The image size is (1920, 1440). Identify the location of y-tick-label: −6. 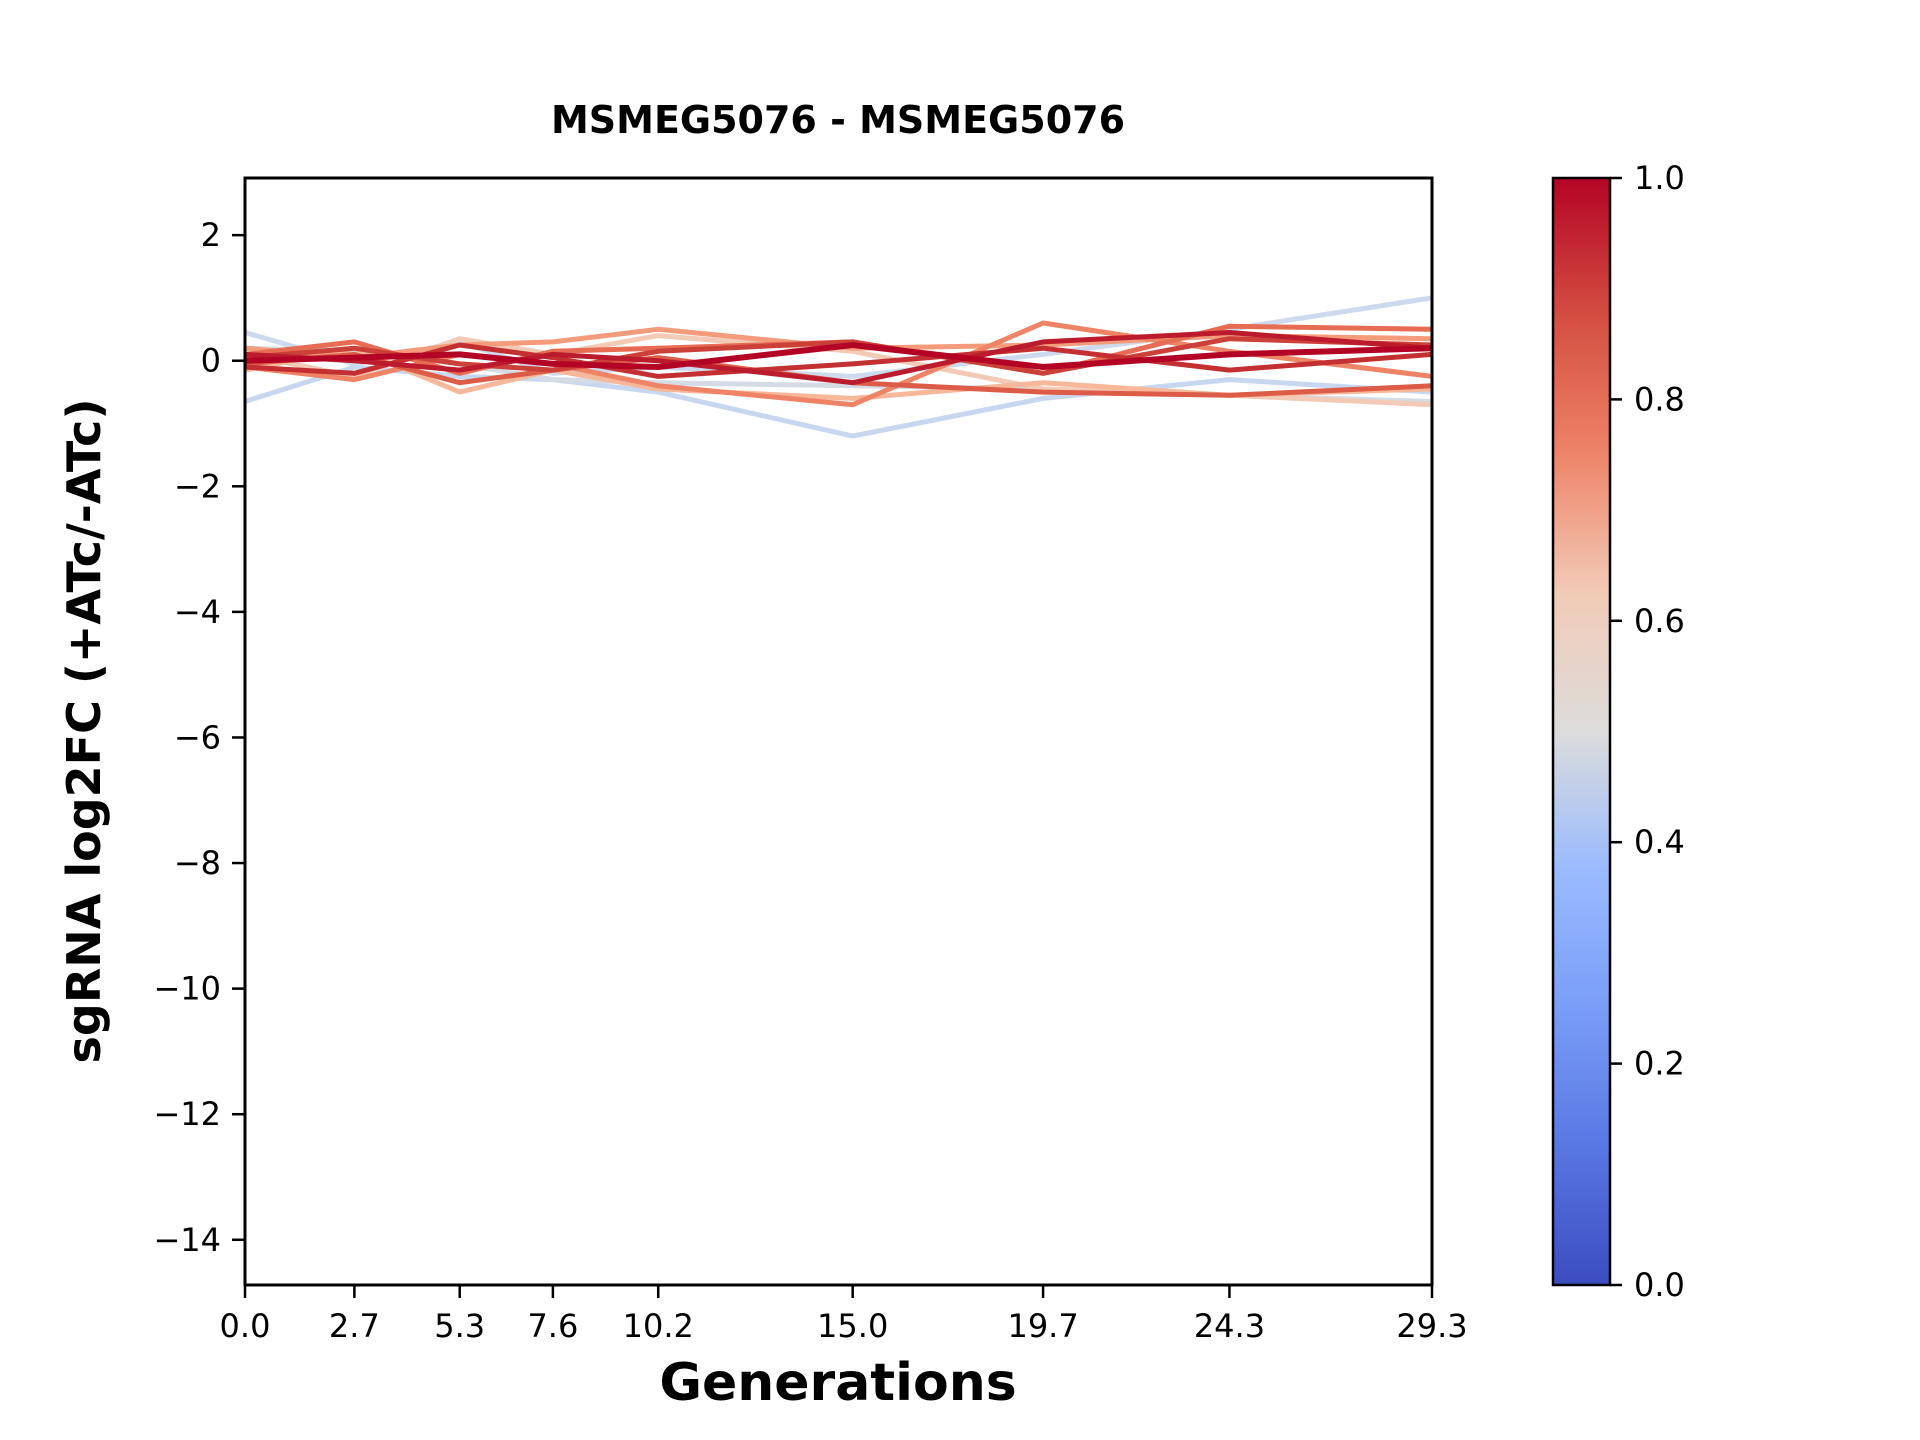
(197, 737).